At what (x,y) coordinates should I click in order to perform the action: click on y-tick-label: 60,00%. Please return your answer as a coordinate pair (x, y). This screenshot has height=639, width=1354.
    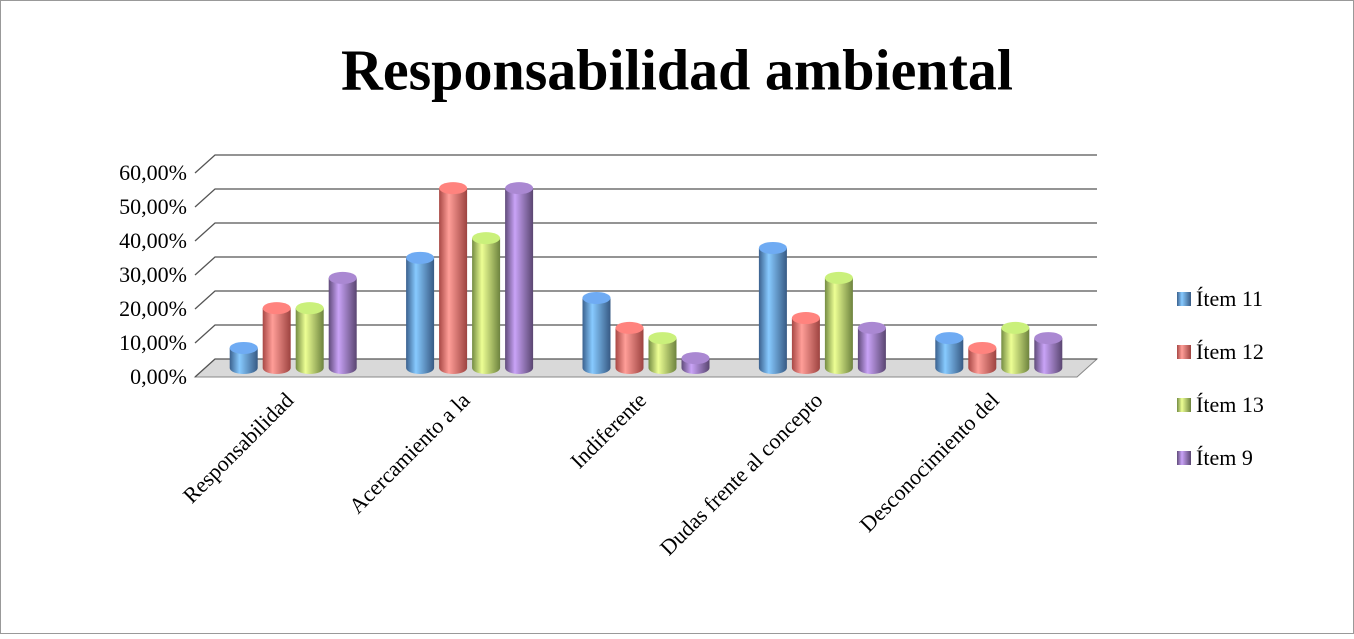
    Looking at the image, I should click on (153, 172).